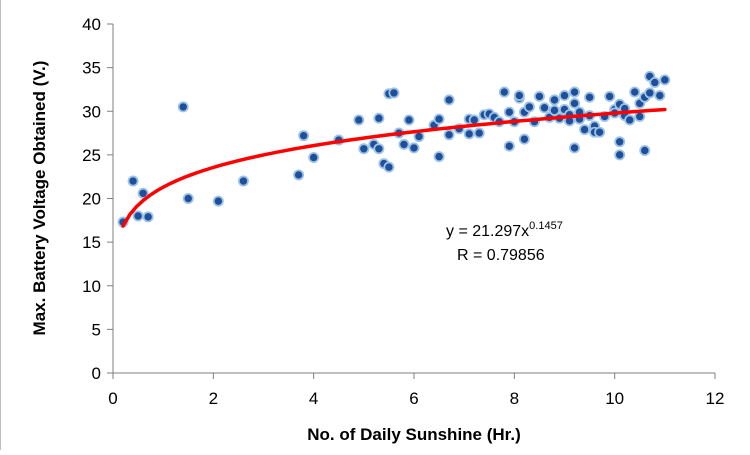  What do you see at coordinates (91, 111) in the screenshot?
I see `y-tick-label: 30` at bounding box center [91, 111].